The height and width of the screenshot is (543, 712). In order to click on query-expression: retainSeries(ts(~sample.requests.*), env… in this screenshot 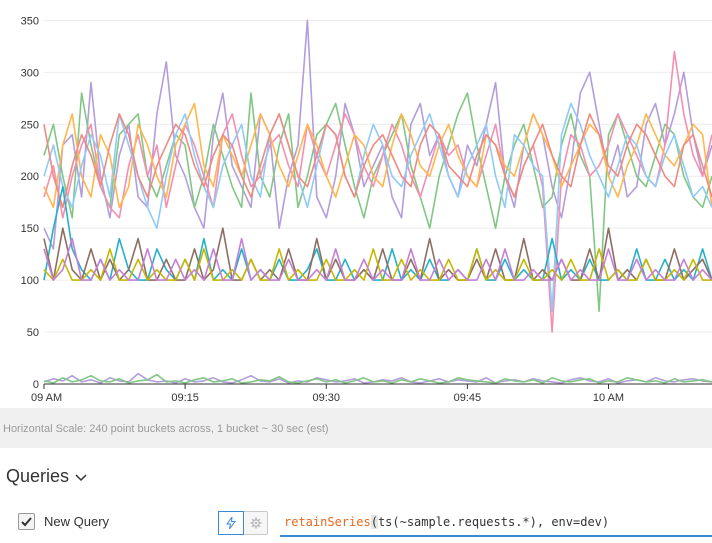, I will do `click(446, 522)`.